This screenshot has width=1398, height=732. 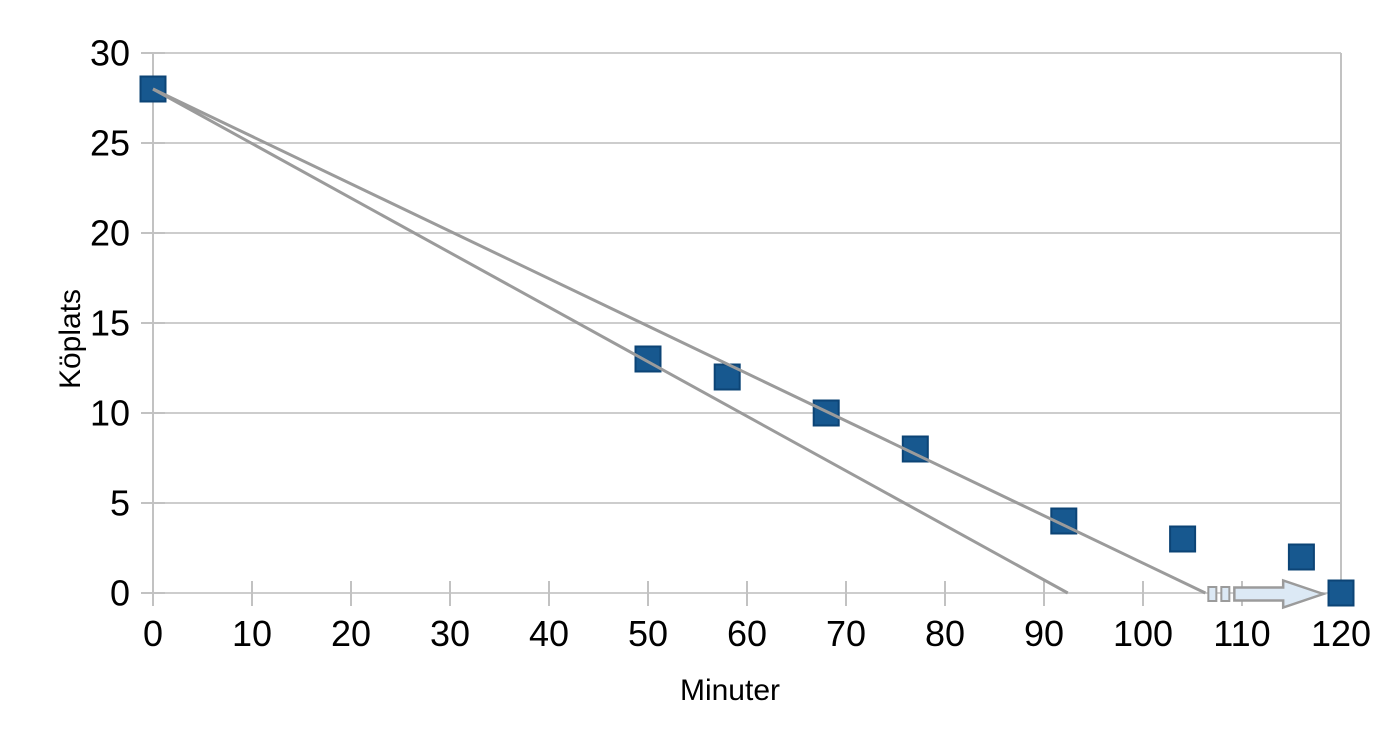 I want to click on x-tick-label: 0, so click(x=153, y=633).